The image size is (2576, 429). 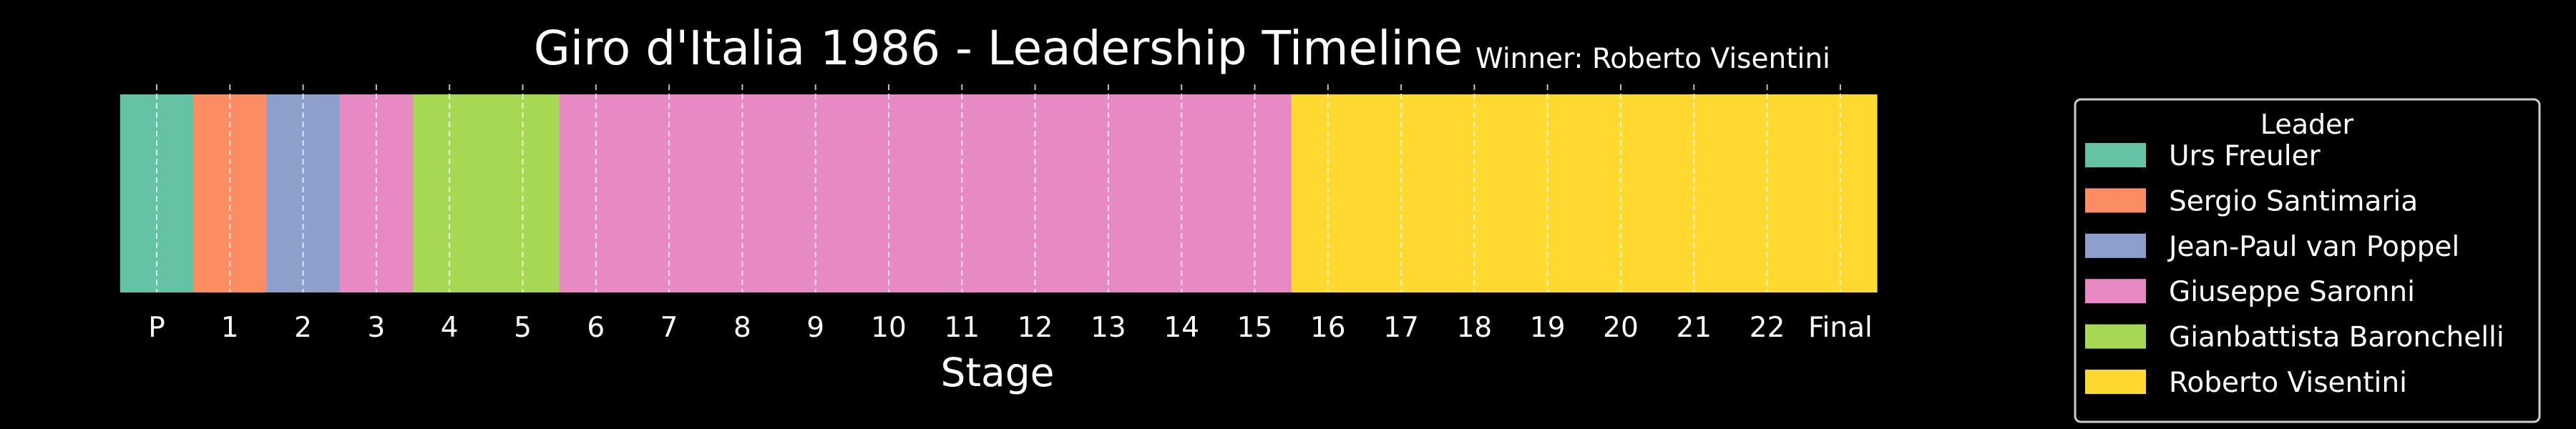 I want to click on x-tick-label: 21, so click(x=1694, y=328).